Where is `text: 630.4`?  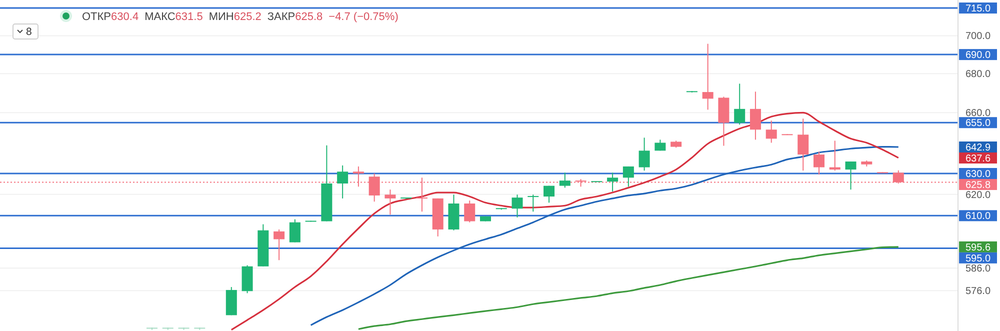
text: 630.4 is located at coordinates (125, 16).